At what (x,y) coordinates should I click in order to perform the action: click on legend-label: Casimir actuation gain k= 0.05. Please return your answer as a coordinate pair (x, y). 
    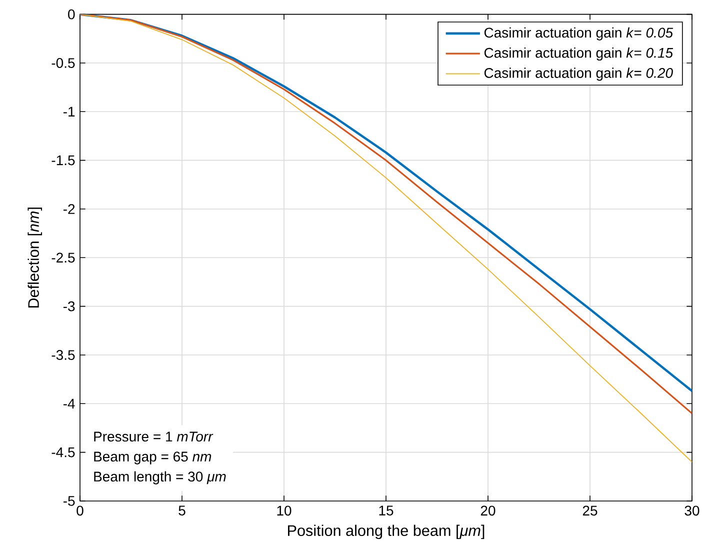
    Looking at the image, I should click on (579, 33).